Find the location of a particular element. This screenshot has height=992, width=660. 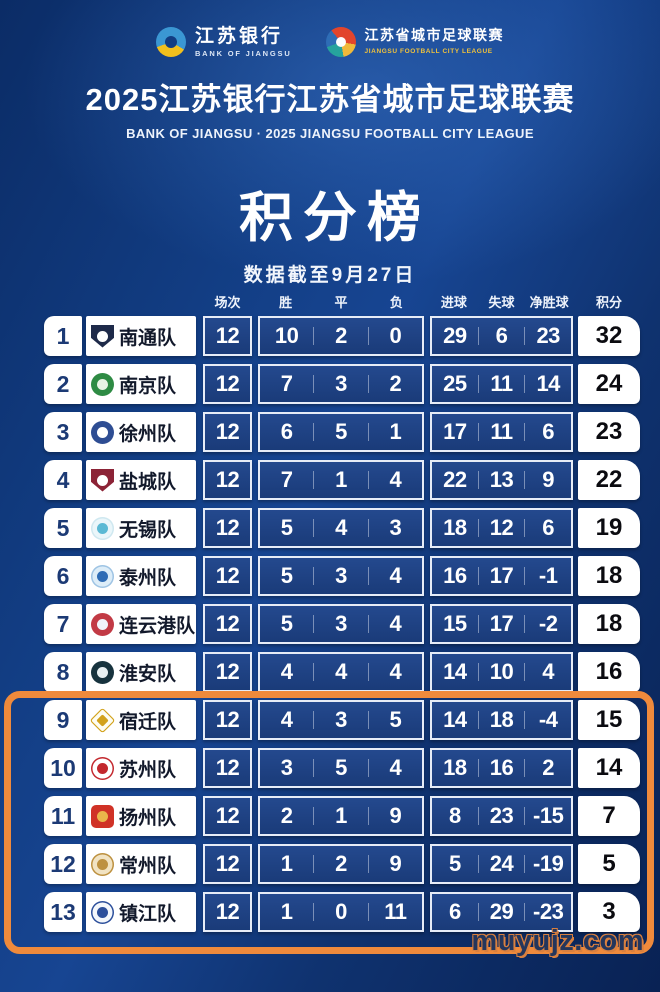

rank-number: 10 is located at coordinates (63, 767).